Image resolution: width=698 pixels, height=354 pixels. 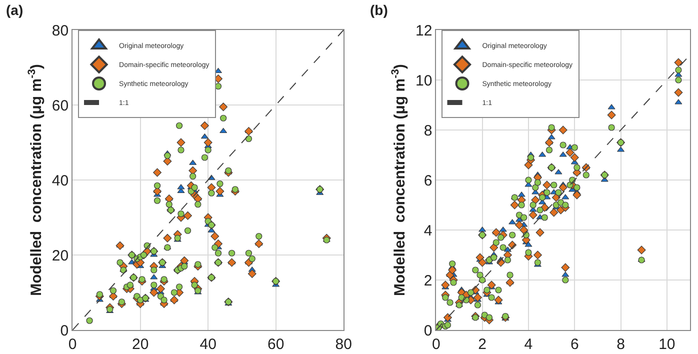 What do you see at coordinates (428, 181) in the screenshot?
I see `y-tick-label: 6` at bounding box center [428, 181].